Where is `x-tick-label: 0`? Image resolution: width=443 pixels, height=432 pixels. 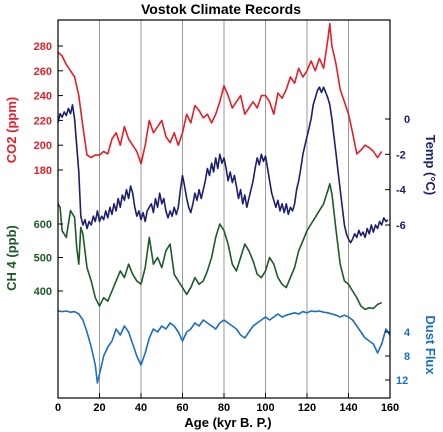
x-tick-label: 0 is located at coordinates (58, 408).